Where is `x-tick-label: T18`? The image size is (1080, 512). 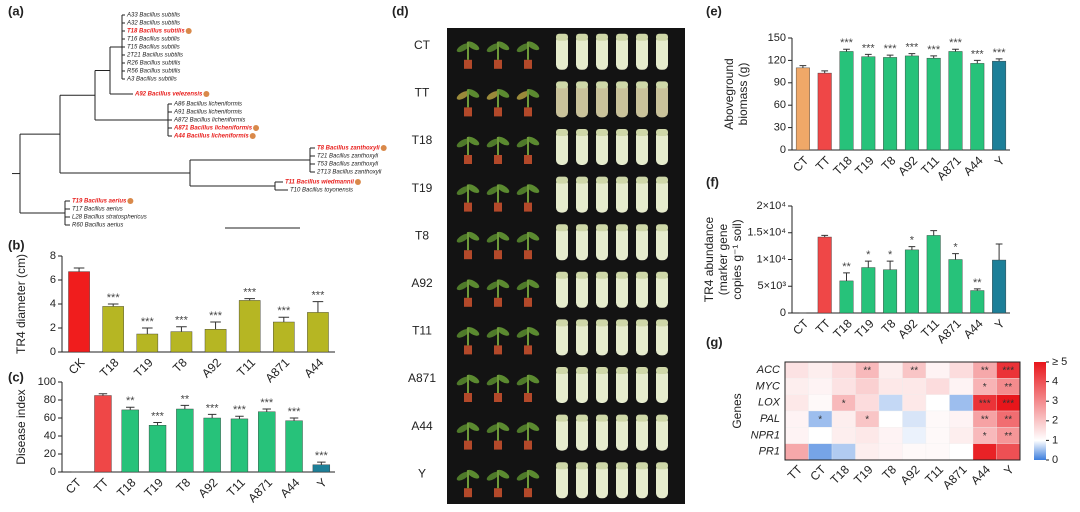 x-tick-label: T18 is located at coordinates (842, 165).